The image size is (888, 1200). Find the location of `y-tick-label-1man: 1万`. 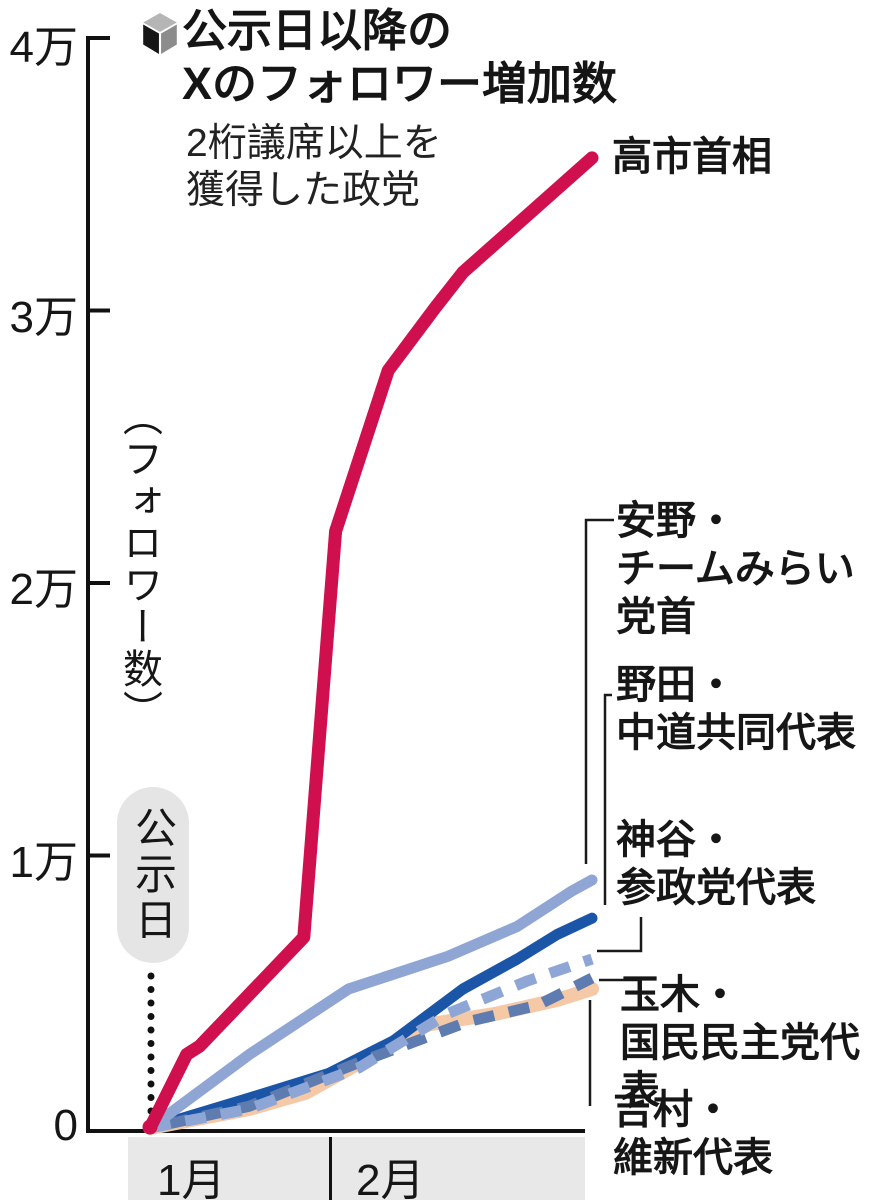

y-tick-label-1man: 1万 is located at coordinates (43, 862).